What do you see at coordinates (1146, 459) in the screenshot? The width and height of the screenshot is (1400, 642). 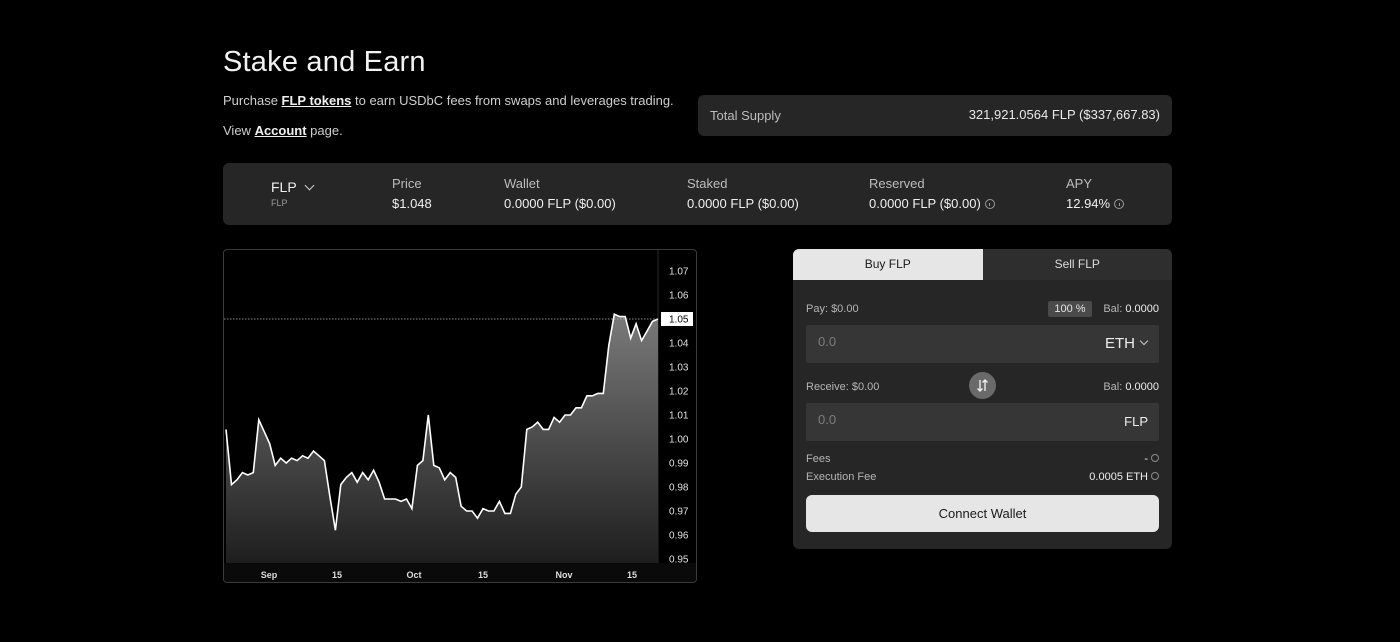 I see `fees-value: -` at bounding box center [1146, 459].